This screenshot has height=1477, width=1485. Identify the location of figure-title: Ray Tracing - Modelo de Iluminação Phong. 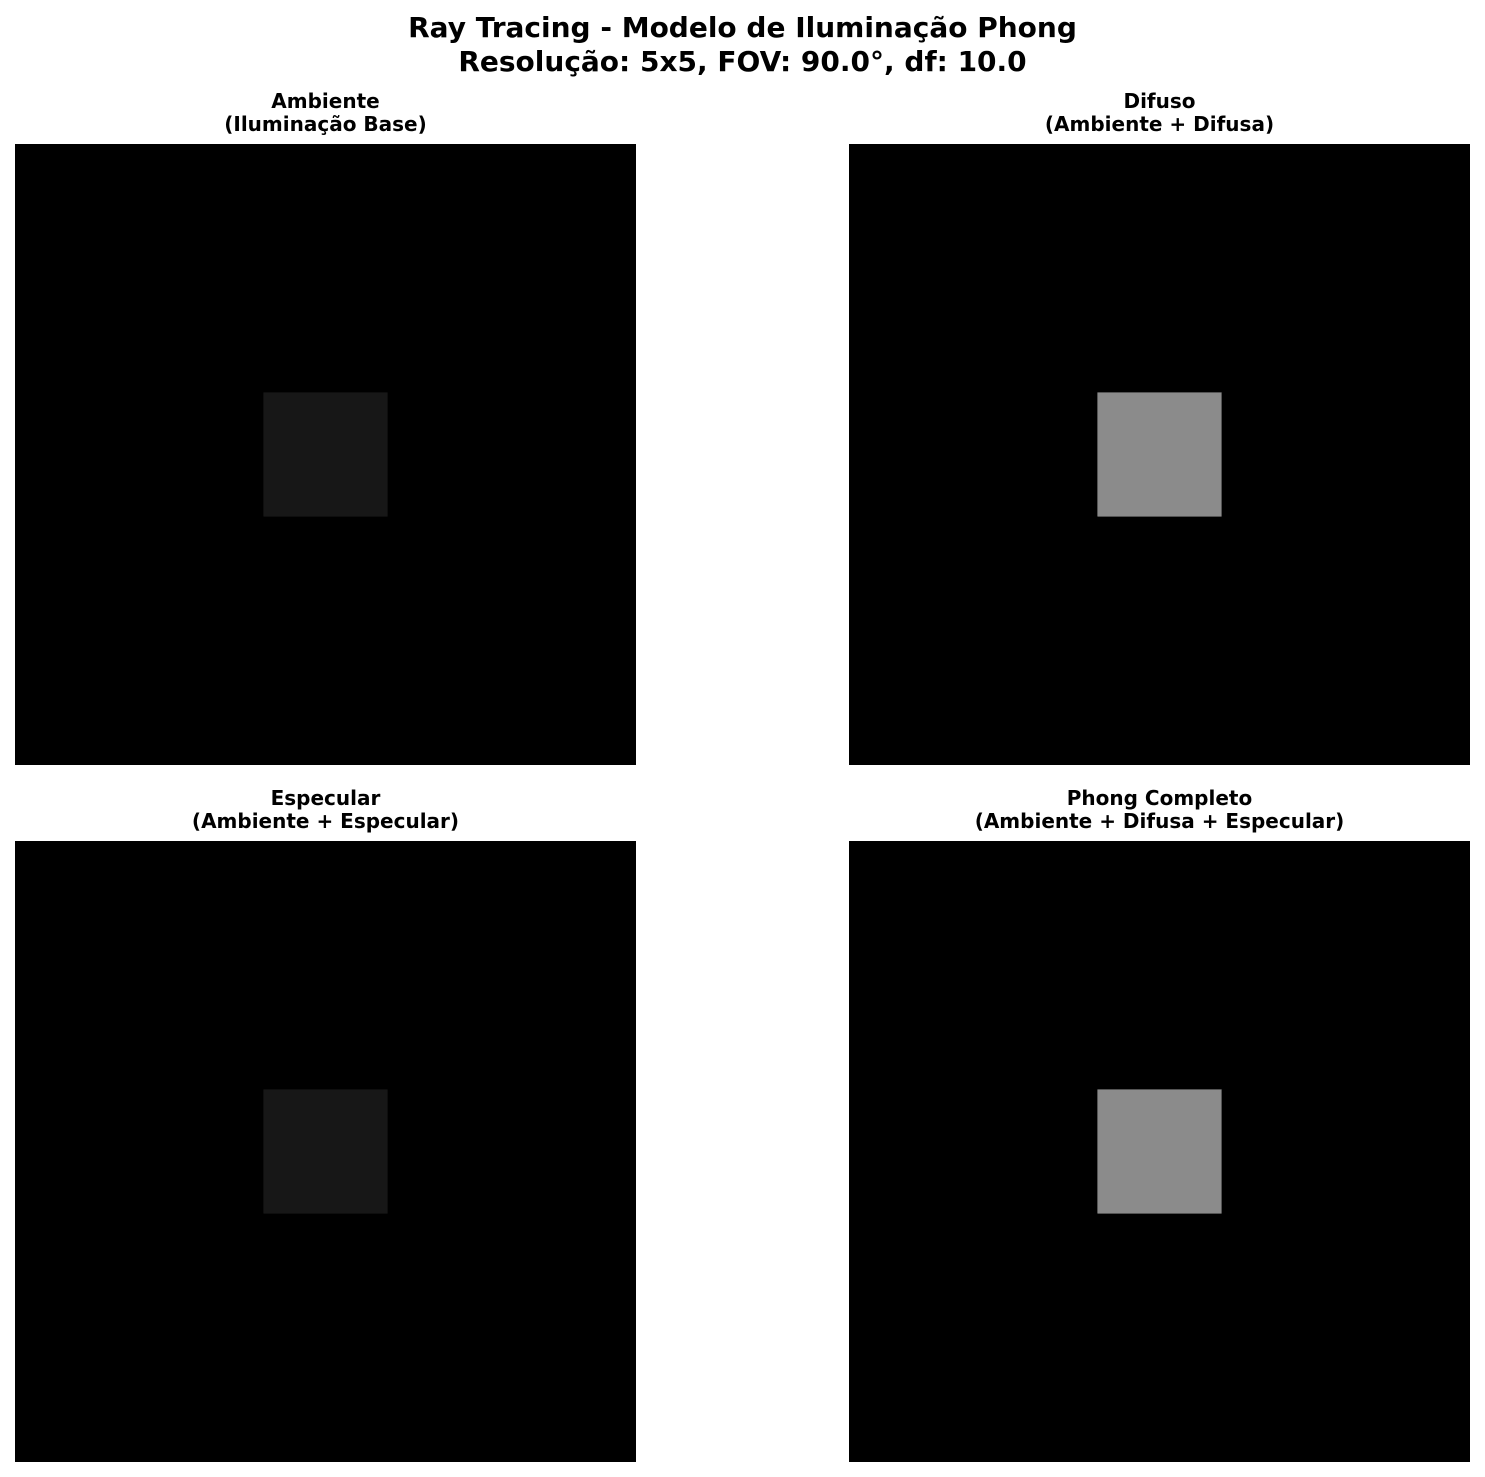
(742, 27).